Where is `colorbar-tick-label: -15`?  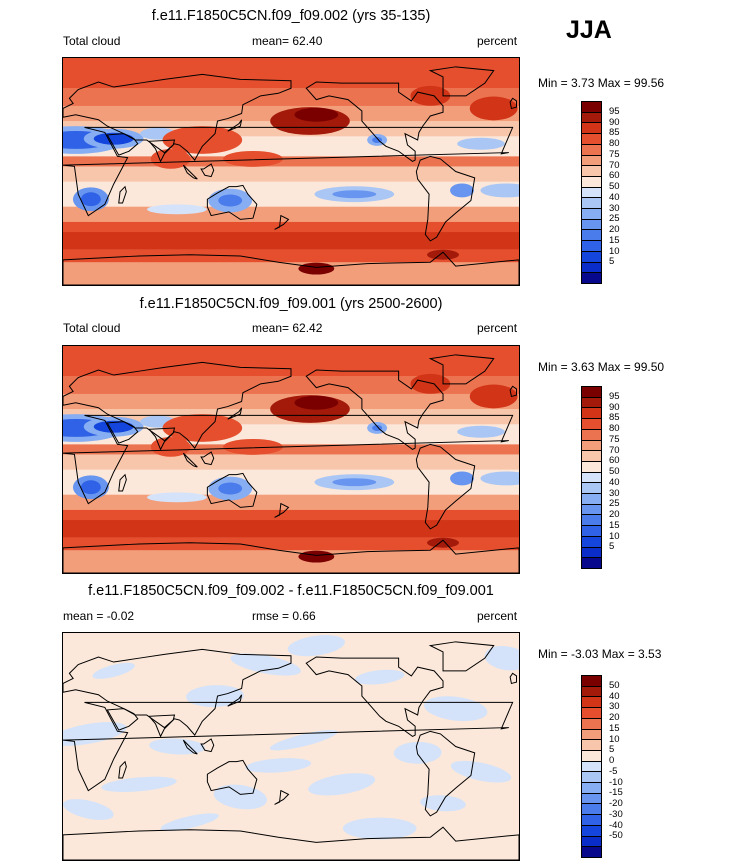
colorbar-tick-label: -15 is located at coordinates (616, 793).